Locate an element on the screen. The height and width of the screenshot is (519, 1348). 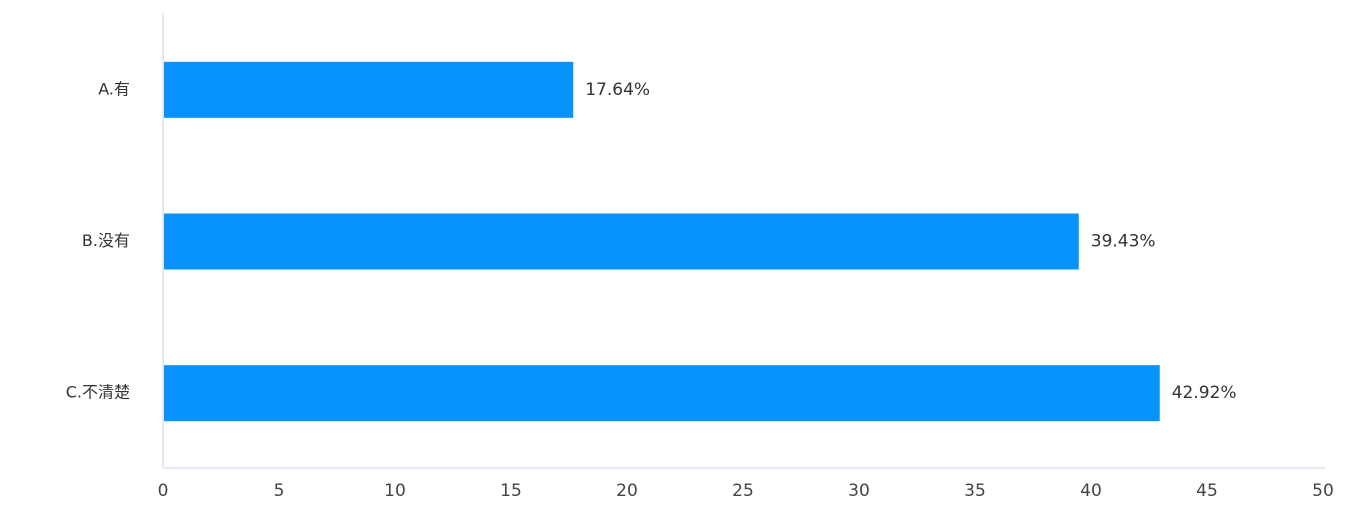
x-tick-label: 0 is located at coordinates (163, 491).